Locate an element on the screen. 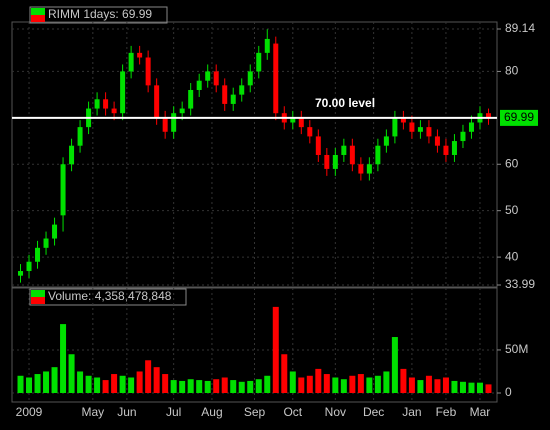  legend-swatch-down is located at coordinates (38, 18).